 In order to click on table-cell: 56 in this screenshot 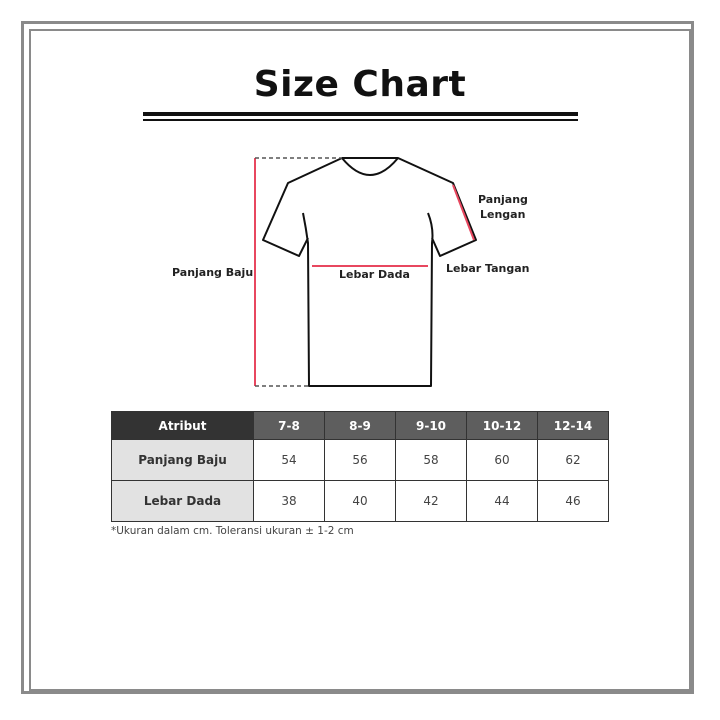, I will do `click(360, 460)`.